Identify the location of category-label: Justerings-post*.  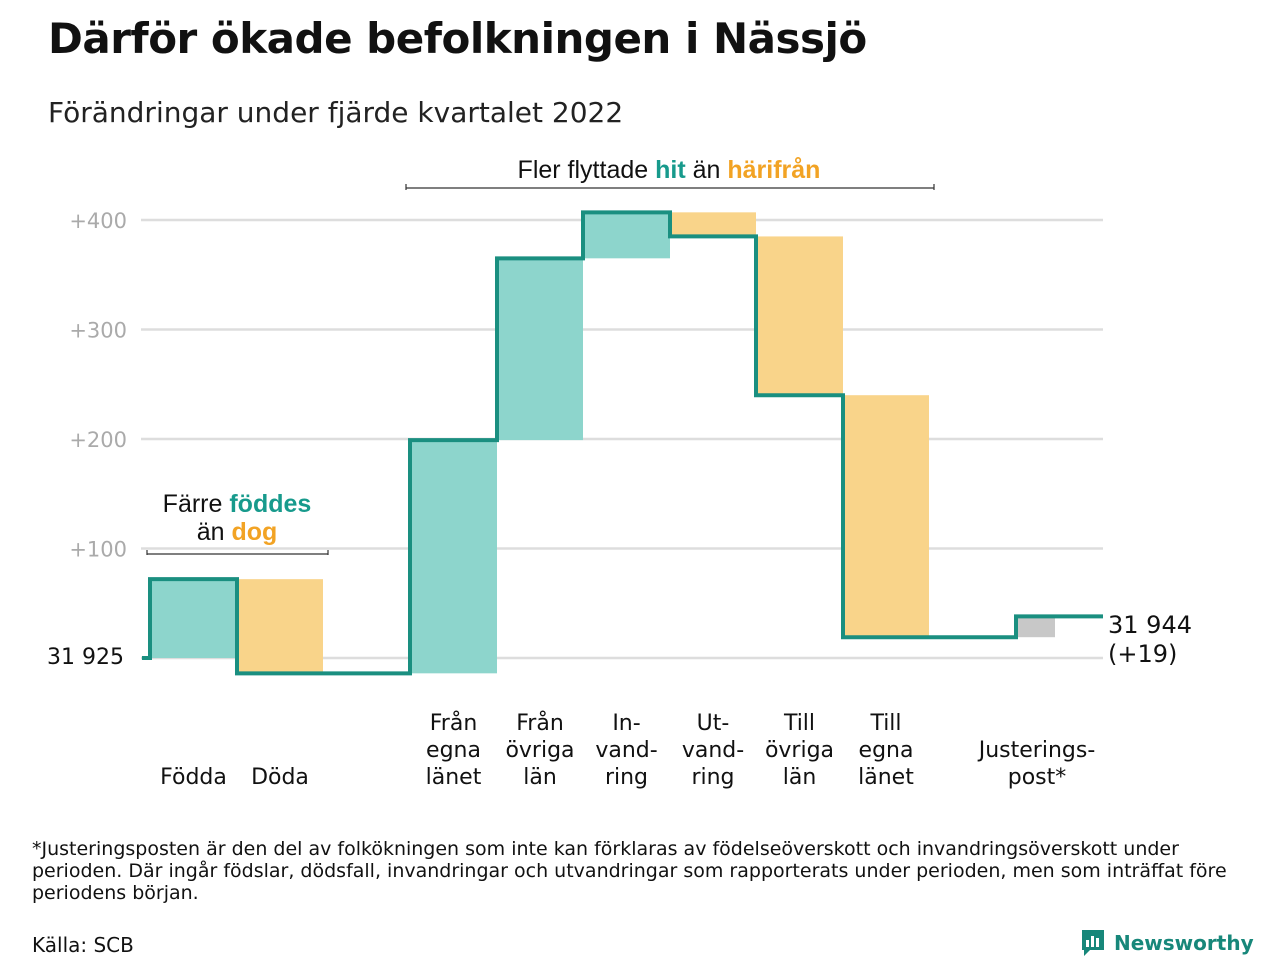
(1036, 764).